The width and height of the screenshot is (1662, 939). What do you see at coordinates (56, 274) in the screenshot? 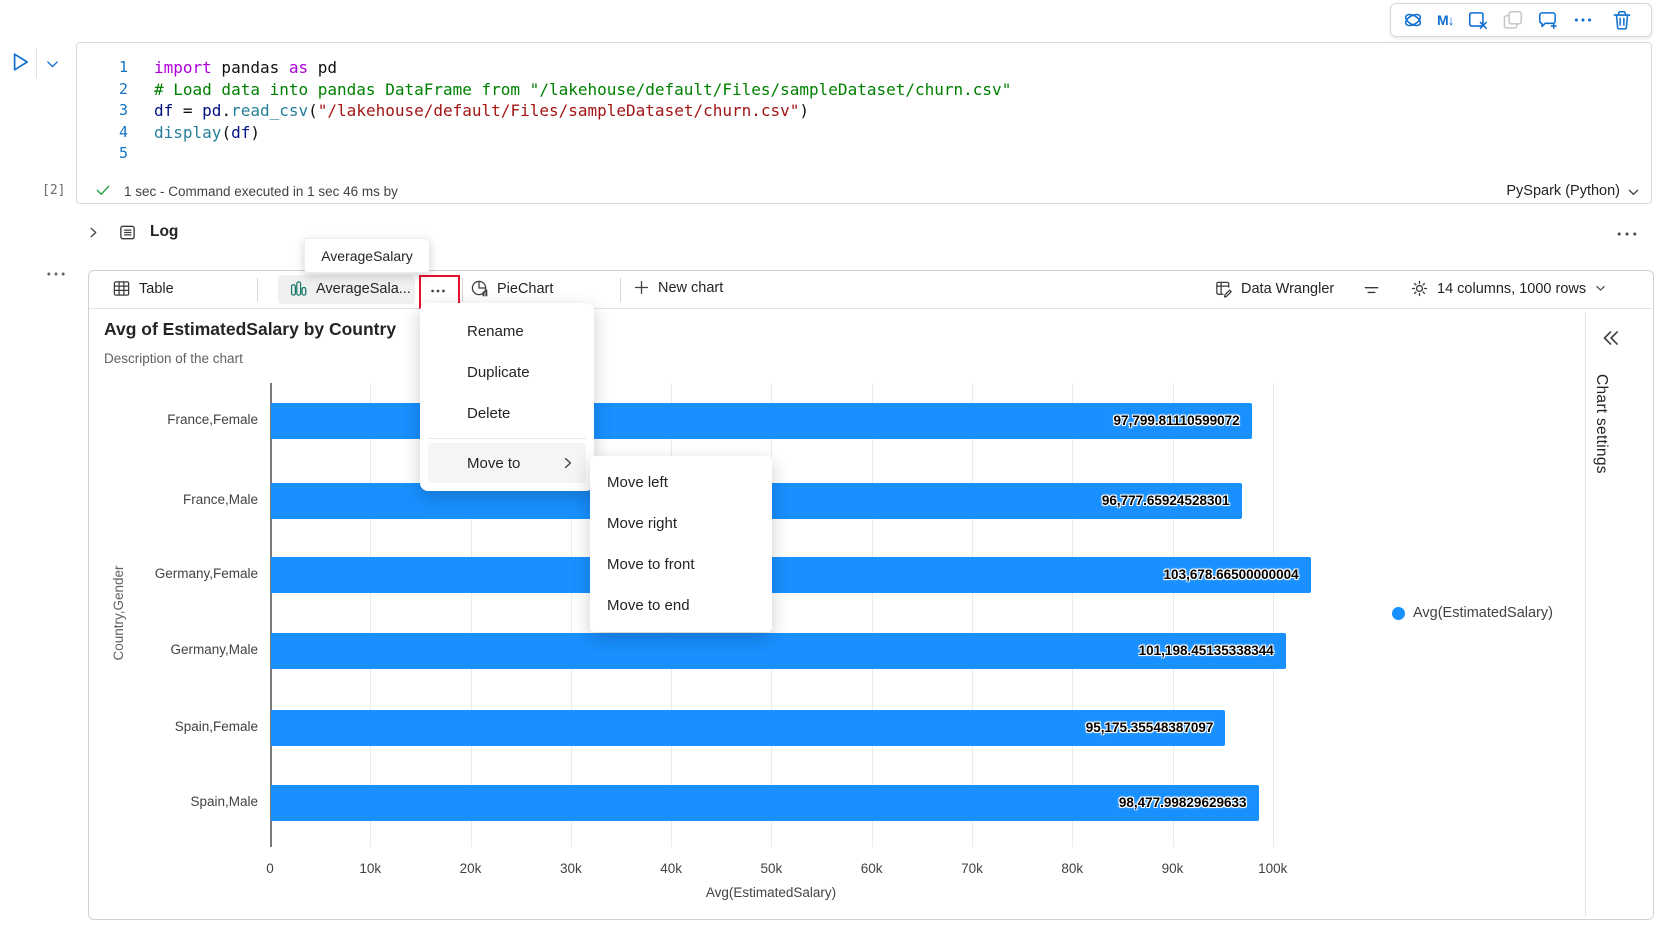
I see `cell-more-icon` at bounding box center [56, 274].